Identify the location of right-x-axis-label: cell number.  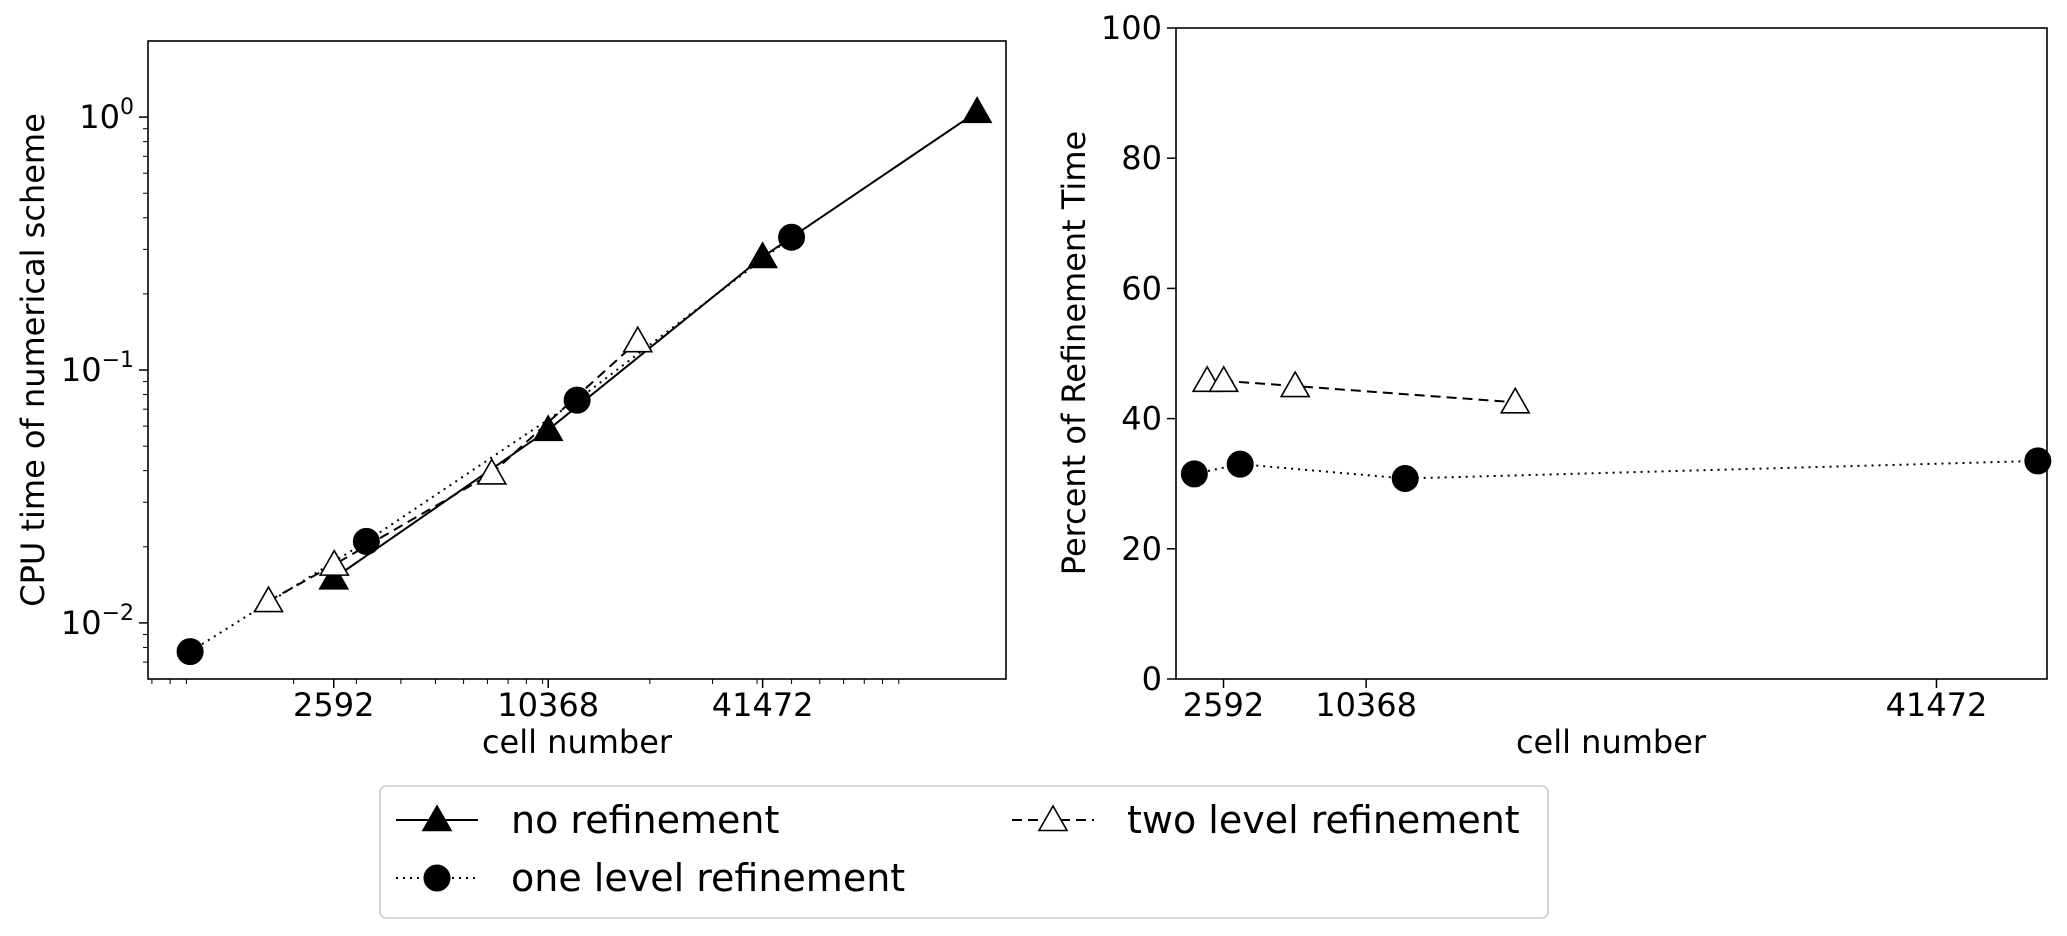
(1611, 742).